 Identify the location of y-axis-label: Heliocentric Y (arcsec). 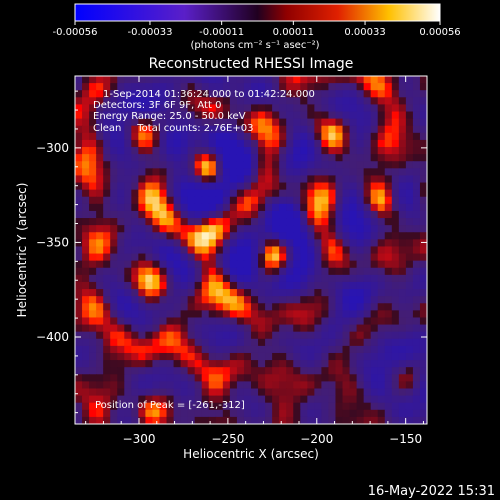
(22, 250).